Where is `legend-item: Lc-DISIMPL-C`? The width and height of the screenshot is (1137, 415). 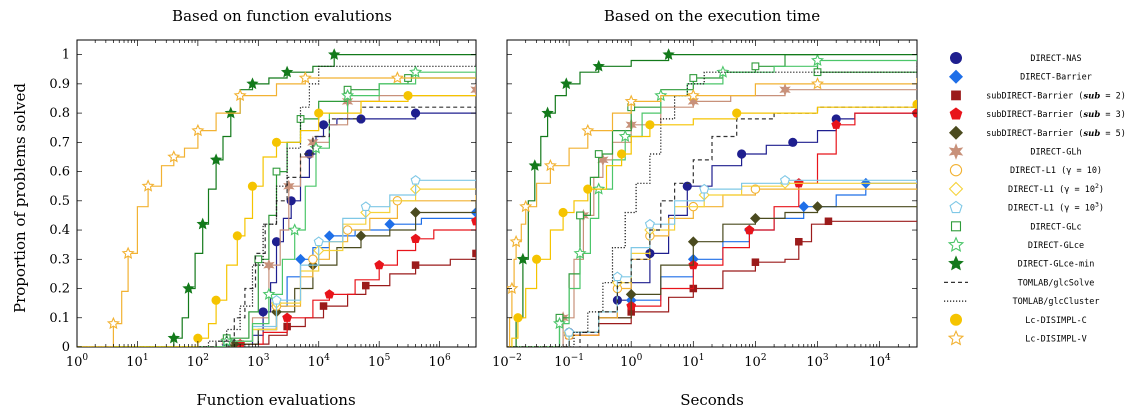
legend-item: Lc-DISIMPL-C is located at coordinates (1018, 319).